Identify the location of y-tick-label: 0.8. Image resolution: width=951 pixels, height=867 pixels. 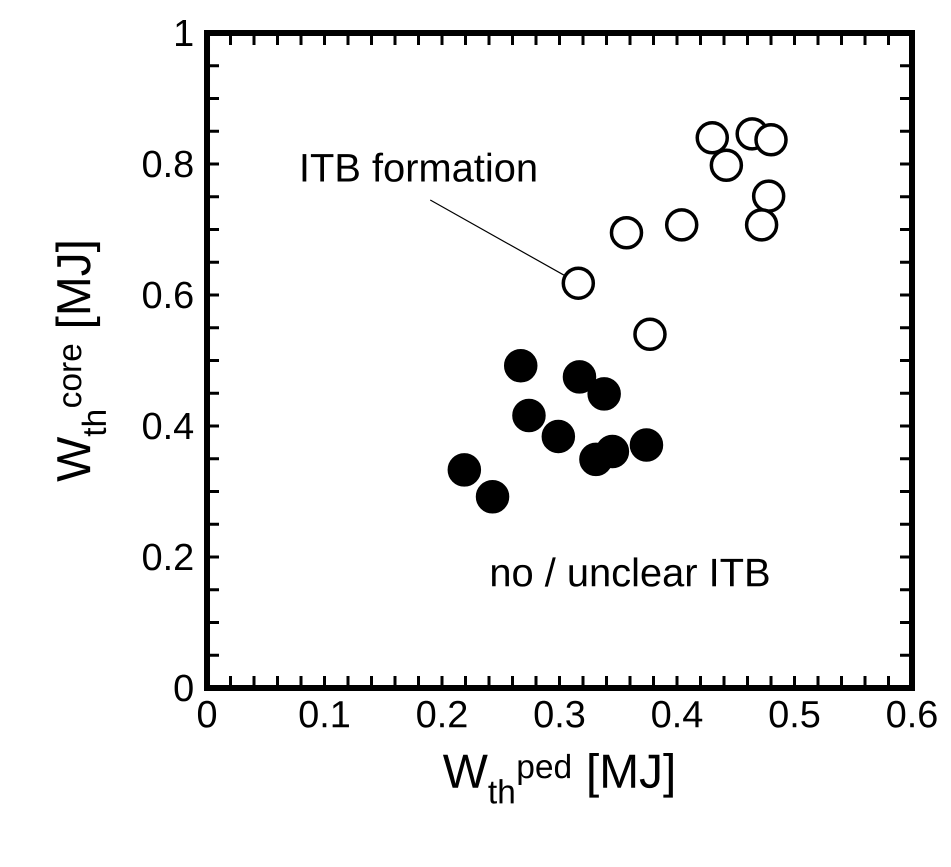
(168, 164).